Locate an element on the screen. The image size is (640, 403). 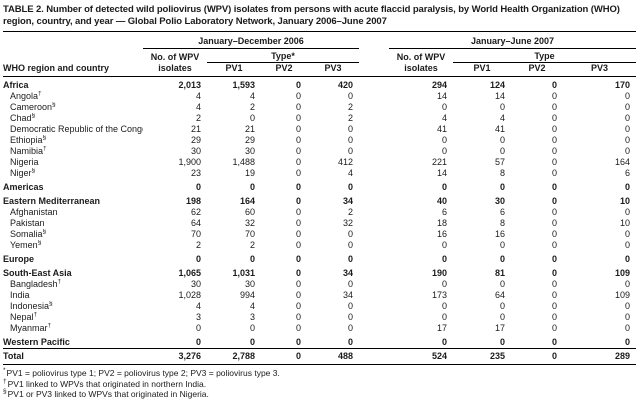
column-group-2006: January–December 2006 is located at coordinates (251, 40).